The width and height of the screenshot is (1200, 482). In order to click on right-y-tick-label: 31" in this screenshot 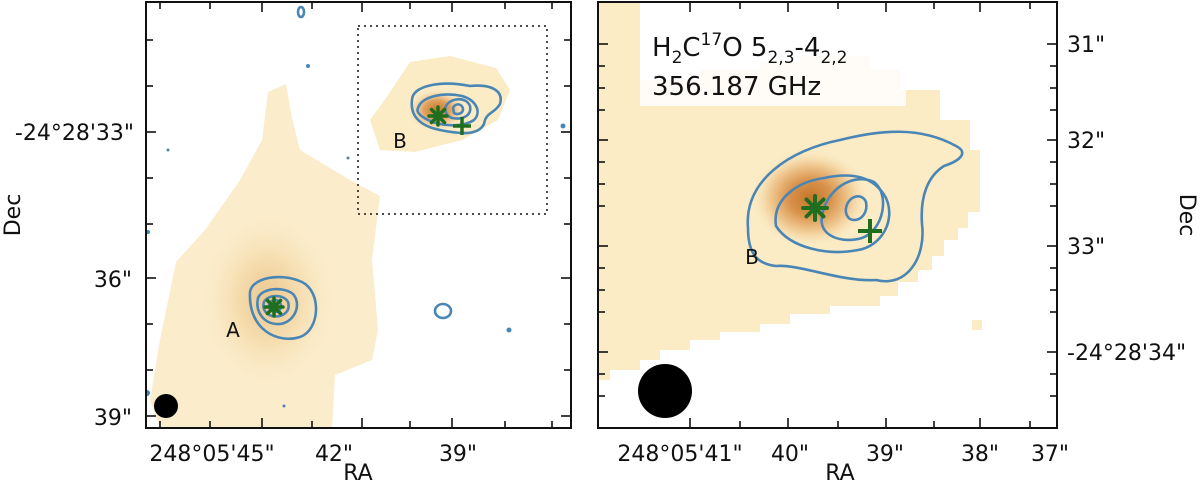, I will do `click(1086, 45)`.